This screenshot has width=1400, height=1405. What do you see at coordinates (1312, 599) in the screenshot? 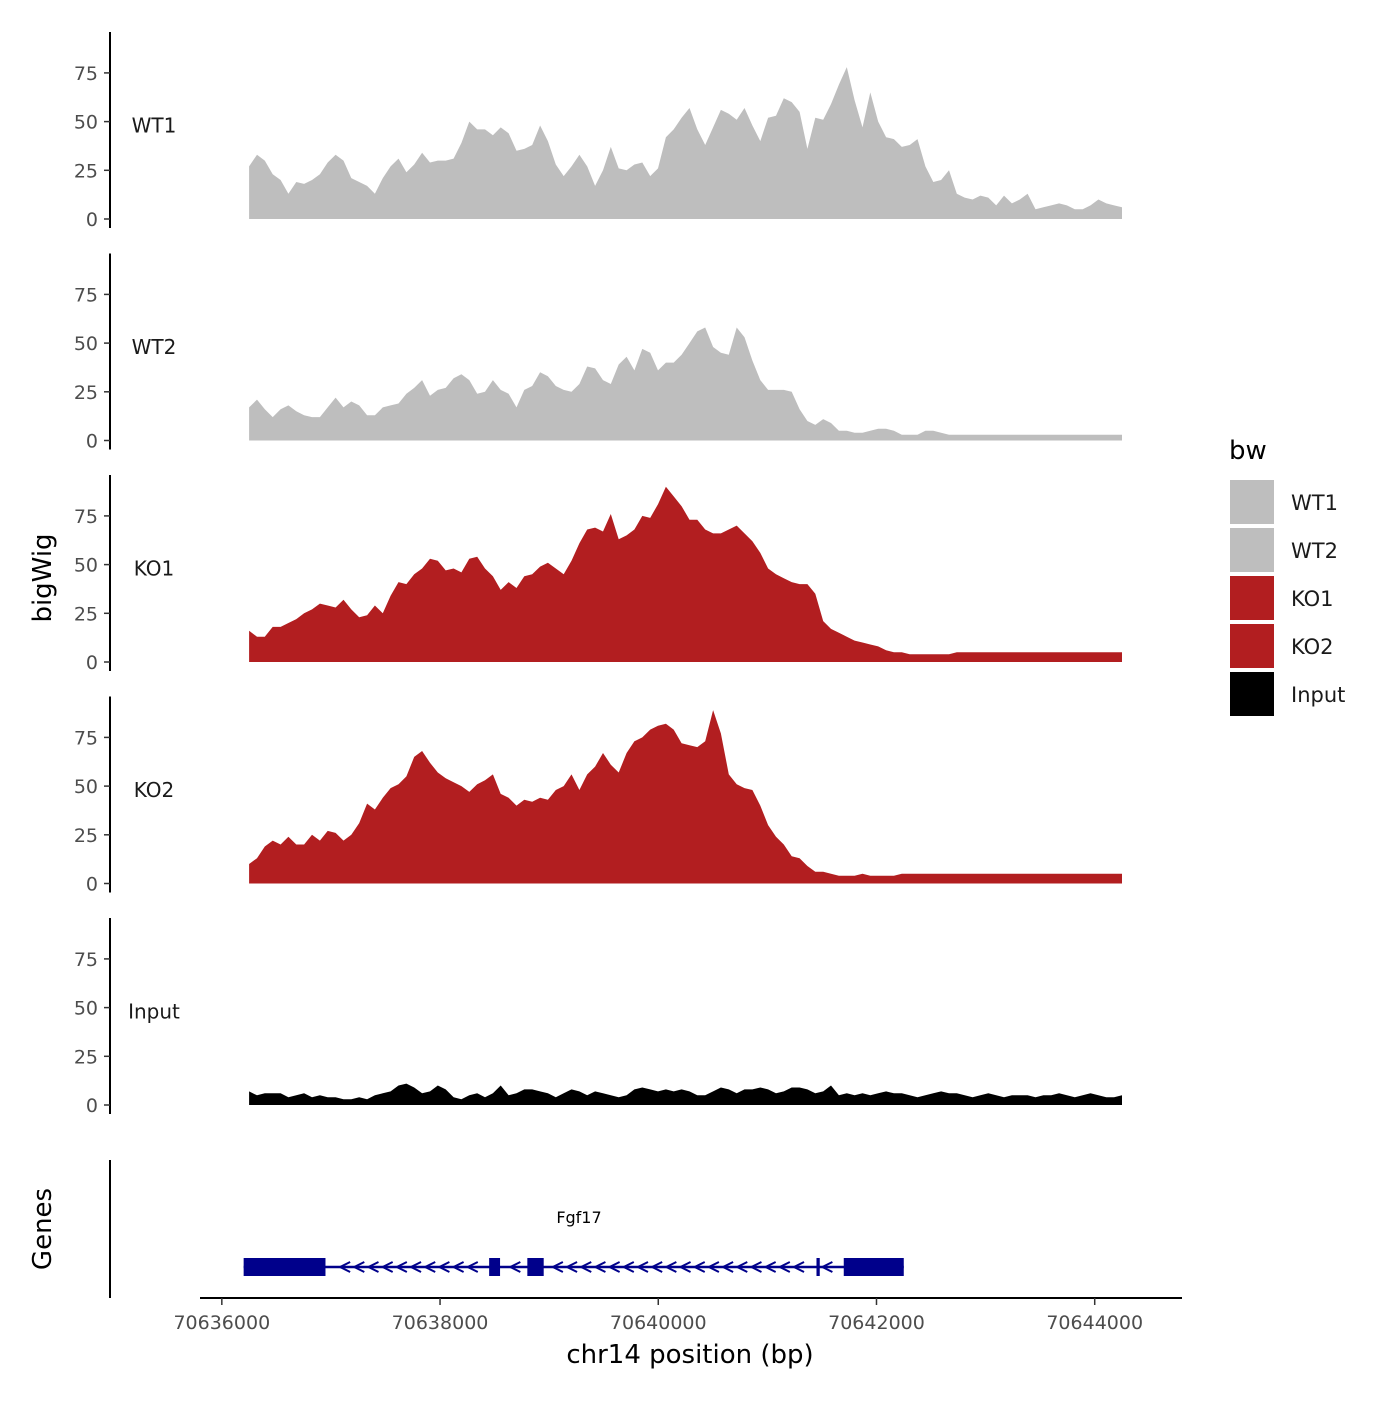
I see `legend-label: KO1` at bounding box center [1312, 599].